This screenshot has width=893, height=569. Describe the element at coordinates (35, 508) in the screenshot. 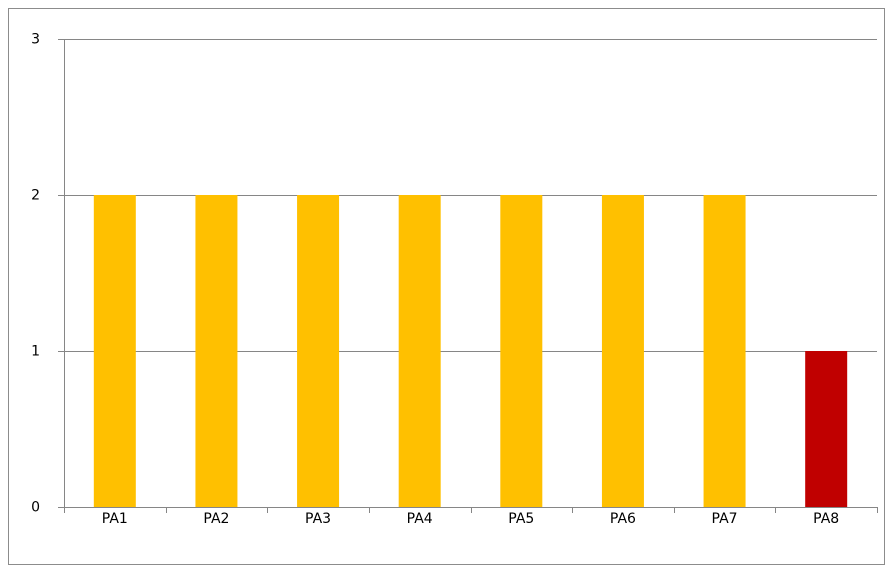

I see `y-tick-label: 0` at that location.